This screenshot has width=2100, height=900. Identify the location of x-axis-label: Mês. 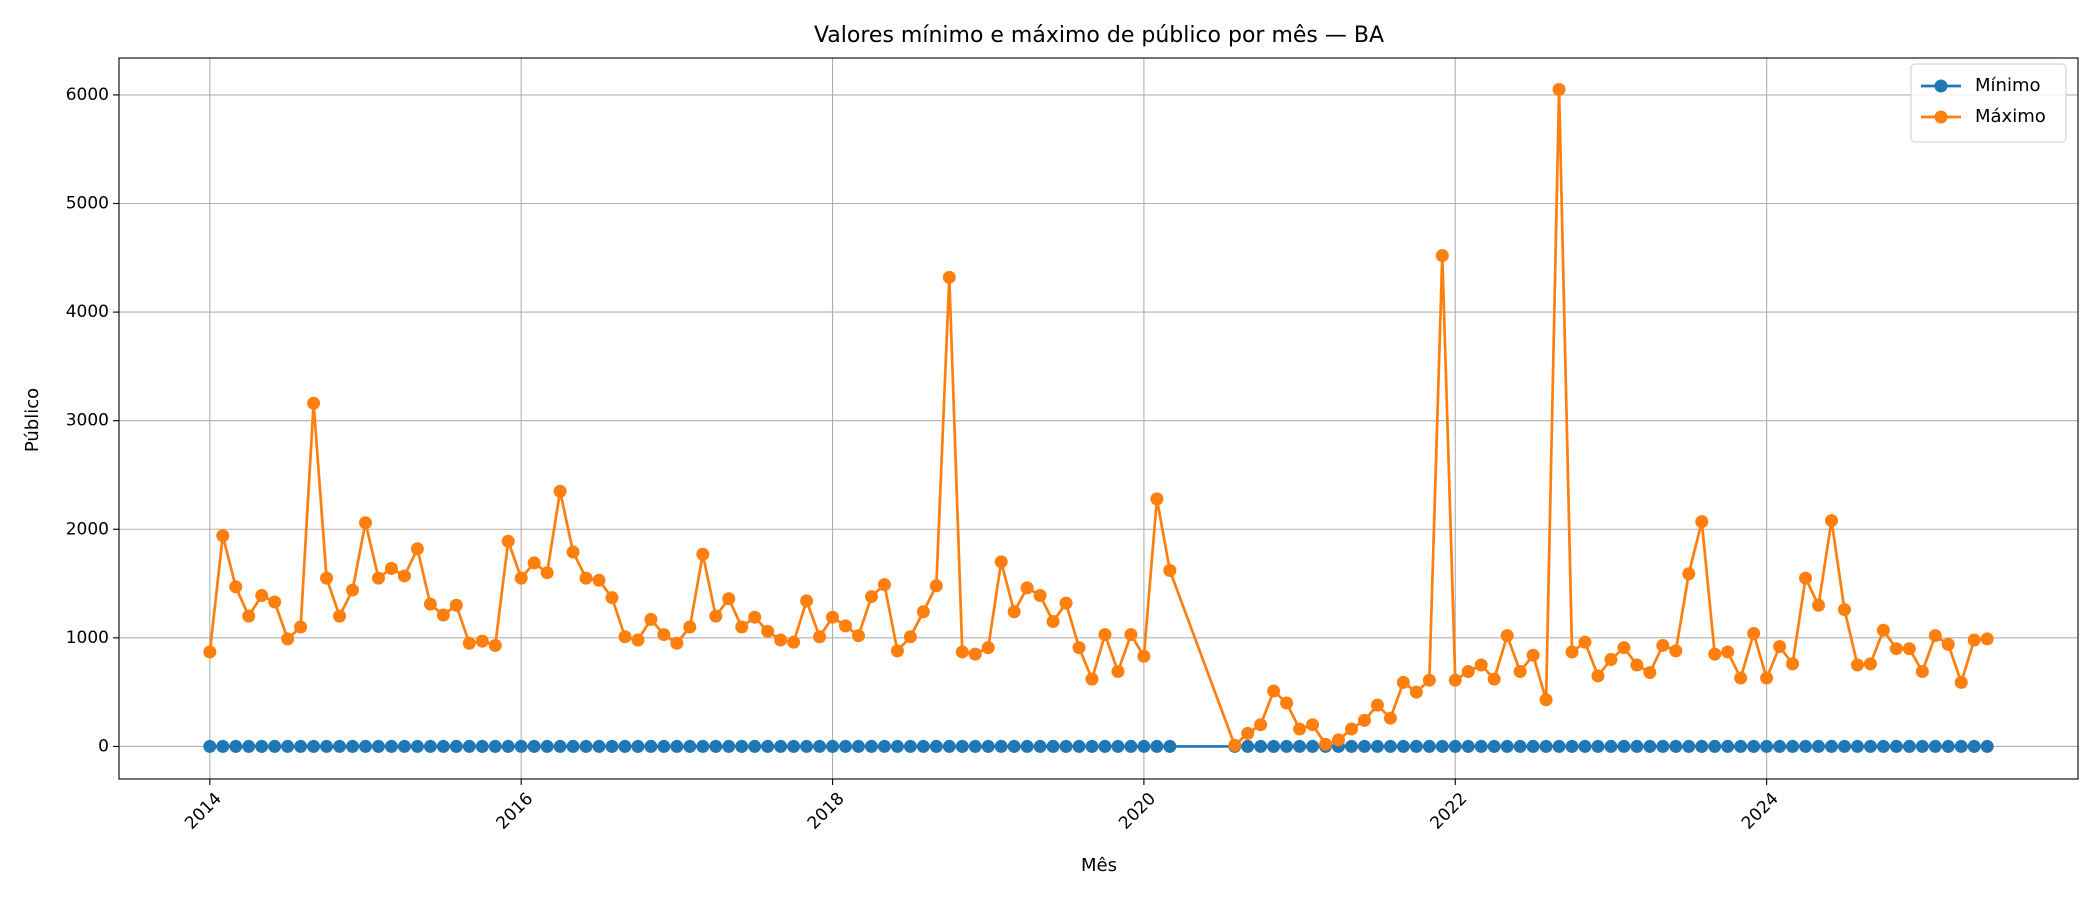
(1099, 865).